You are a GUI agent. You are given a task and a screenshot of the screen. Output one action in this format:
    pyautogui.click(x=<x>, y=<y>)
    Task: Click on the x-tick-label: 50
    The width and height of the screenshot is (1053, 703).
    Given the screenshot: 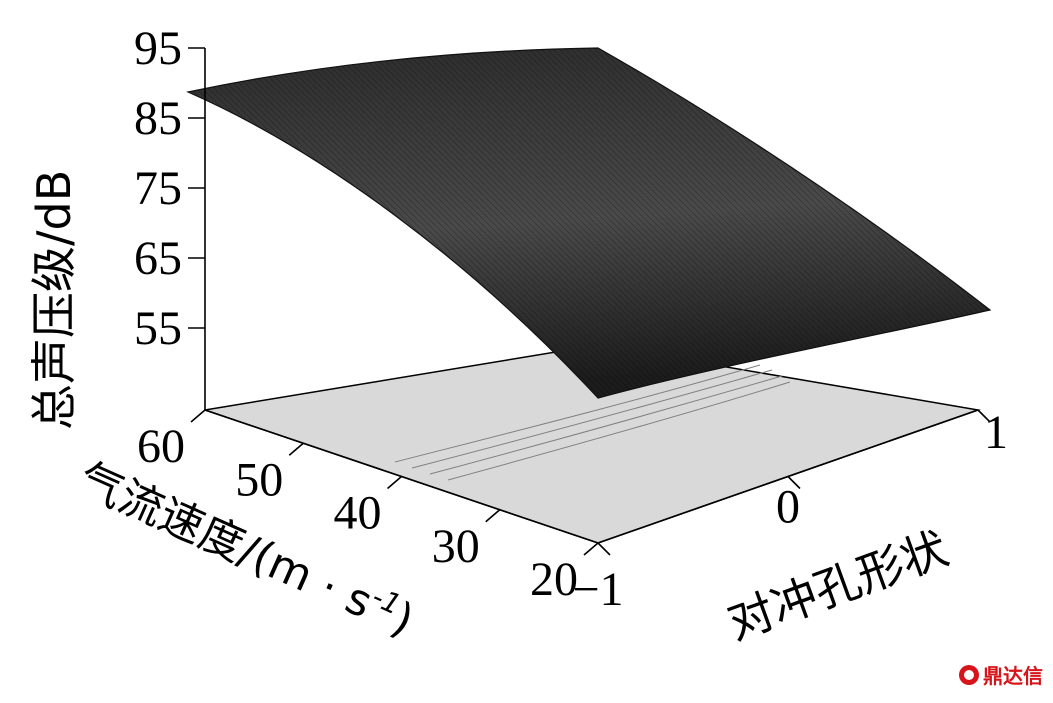 What is the action you would take?
    pyautogui.click(x=259, y=479)
    